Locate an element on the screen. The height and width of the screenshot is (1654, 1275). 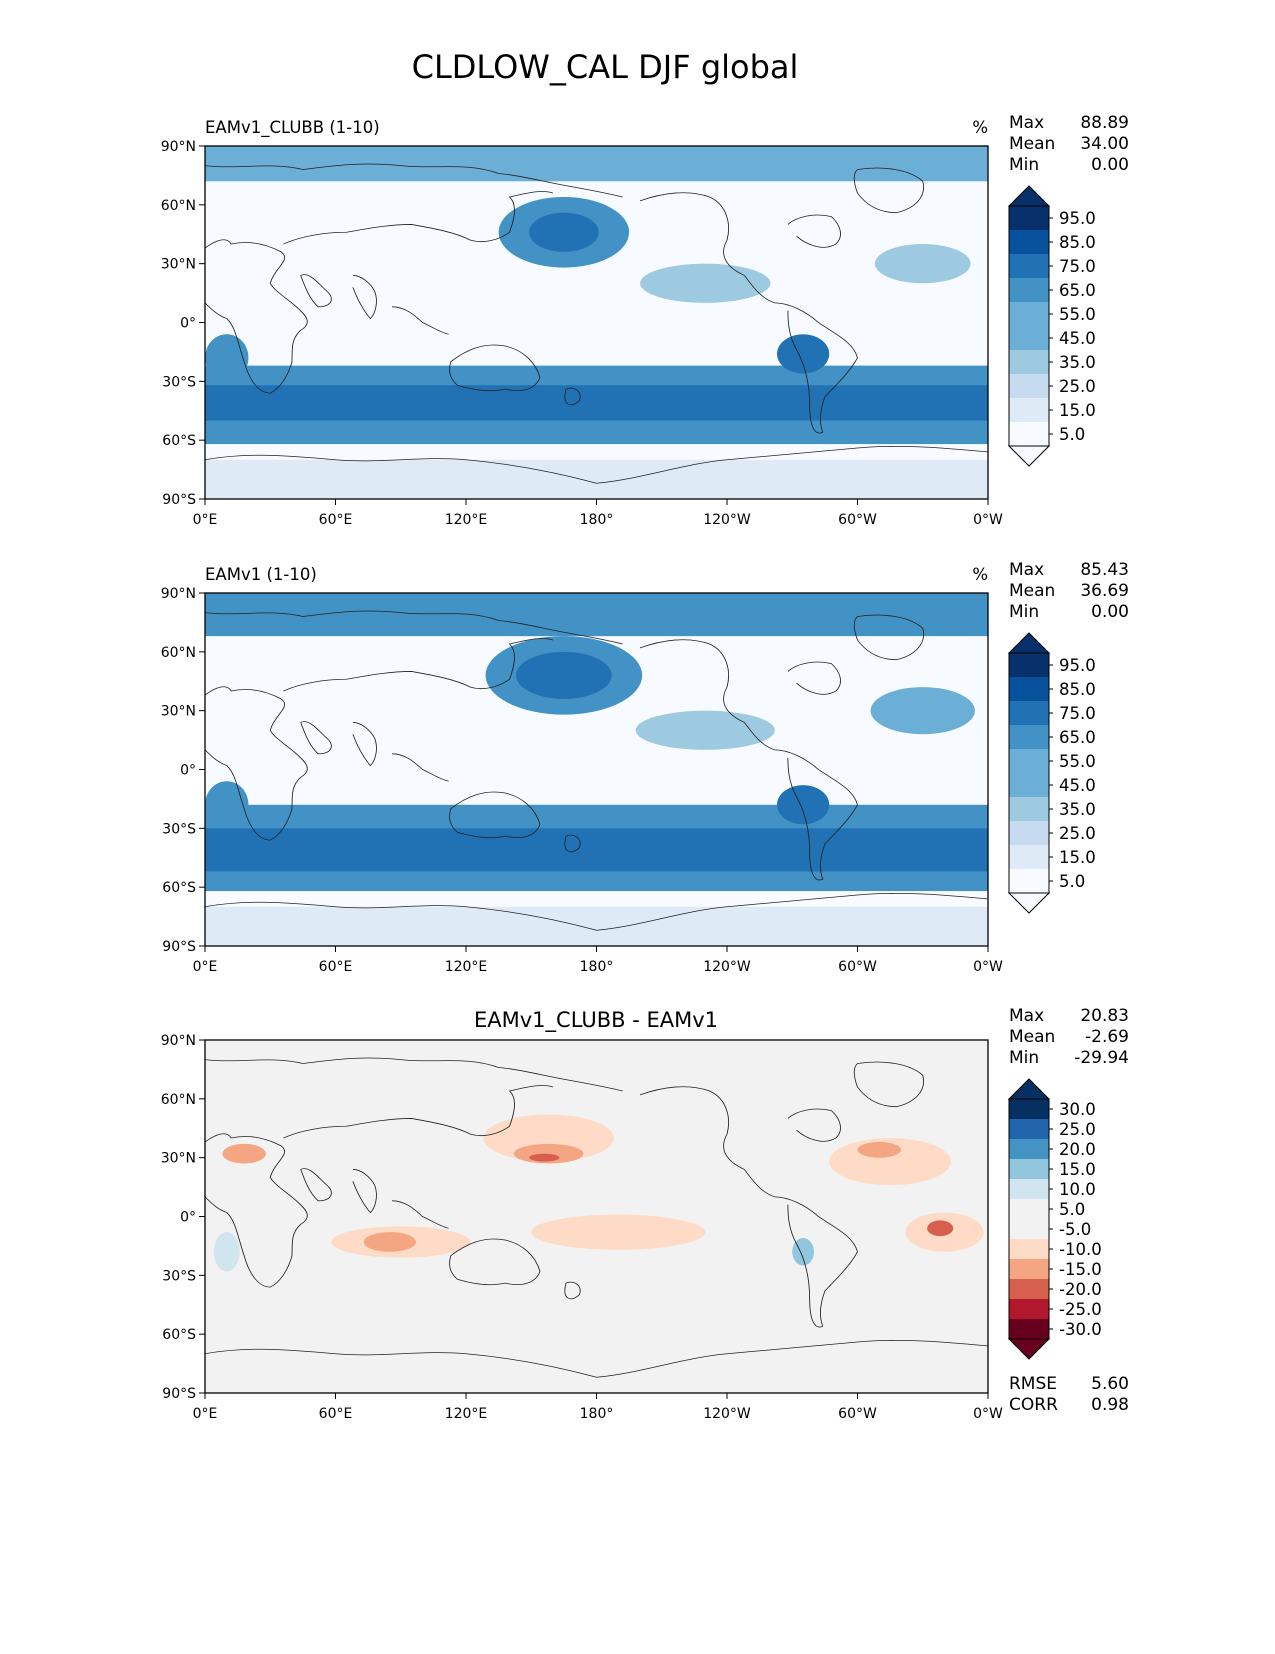
panel-3-metrics: RMSE 5.60 CORR 0.98 is located at coordinates (1069, 1394).